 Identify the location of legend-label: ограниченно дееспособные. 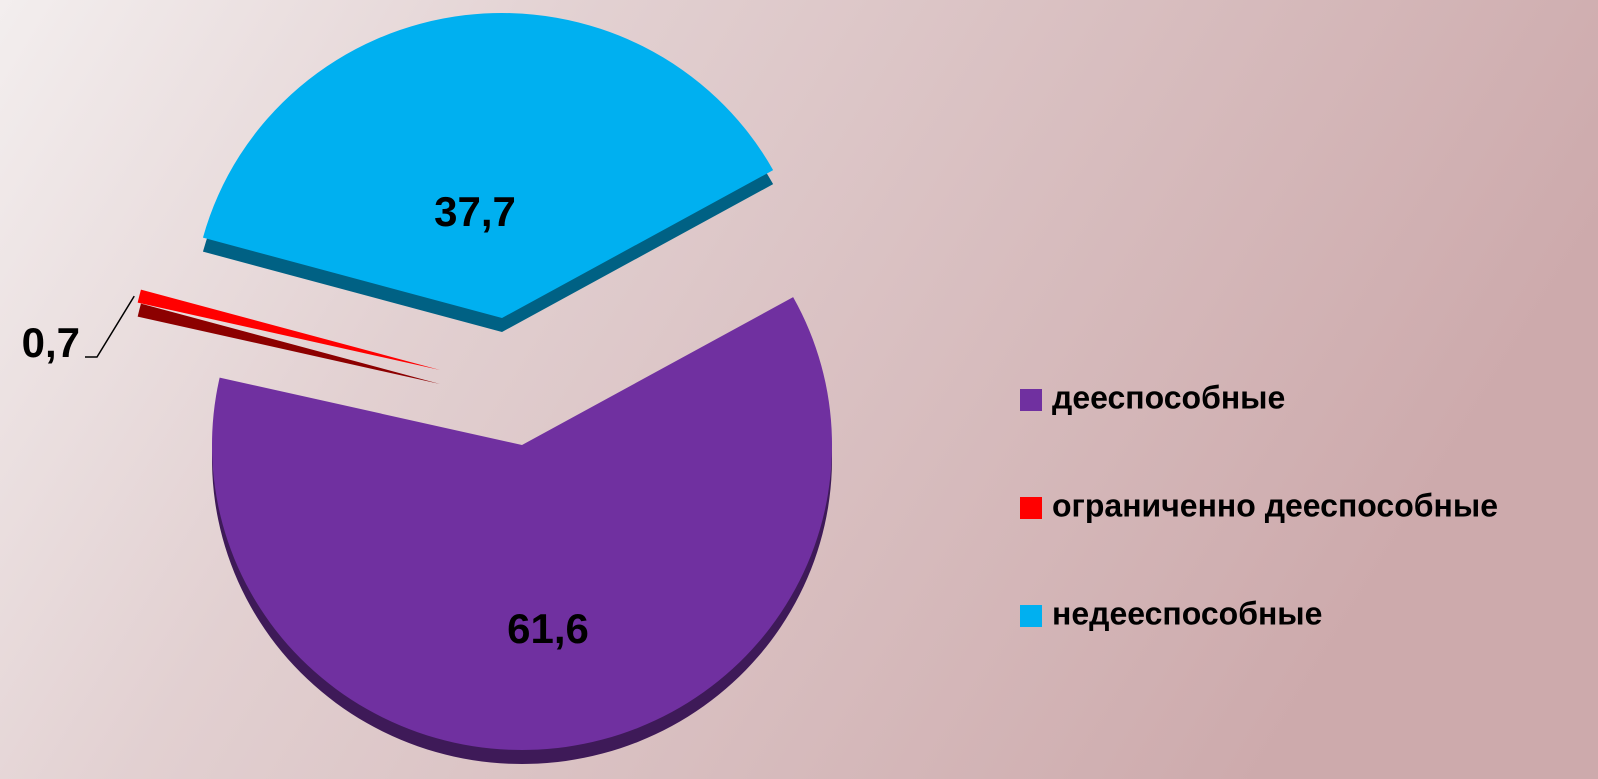
(1275, 505).